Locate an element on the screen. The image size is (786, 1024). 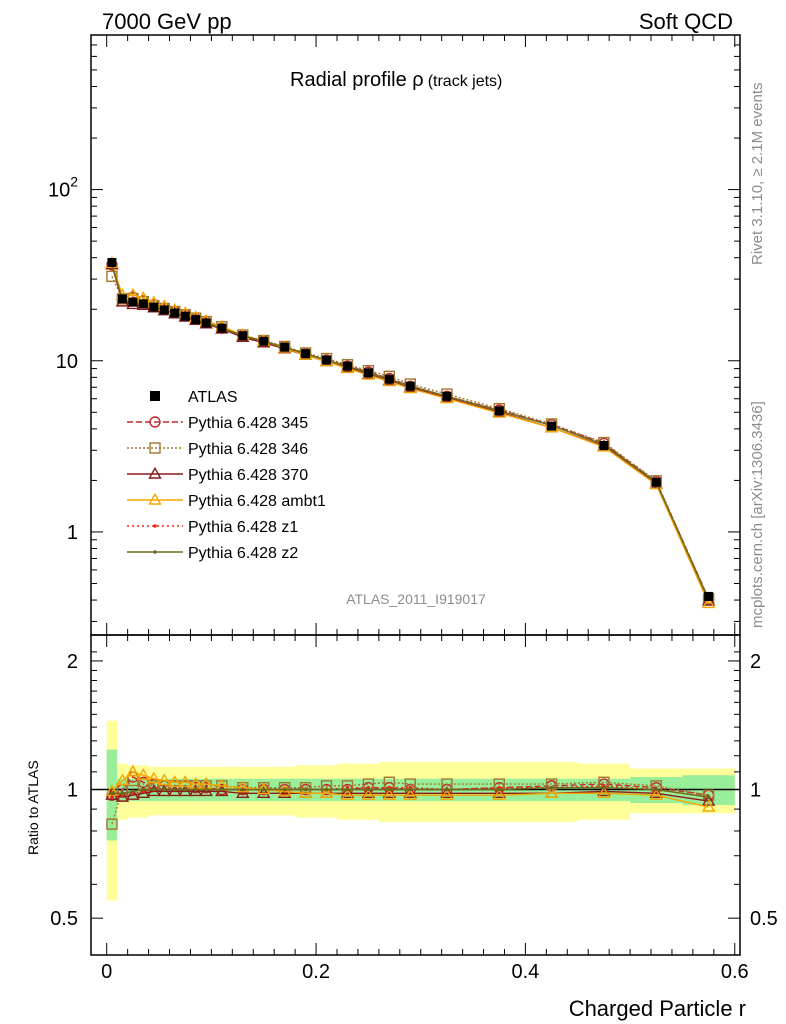
chart-title: Radial profile ρ (track jets) is located at coordinates (396, 80).